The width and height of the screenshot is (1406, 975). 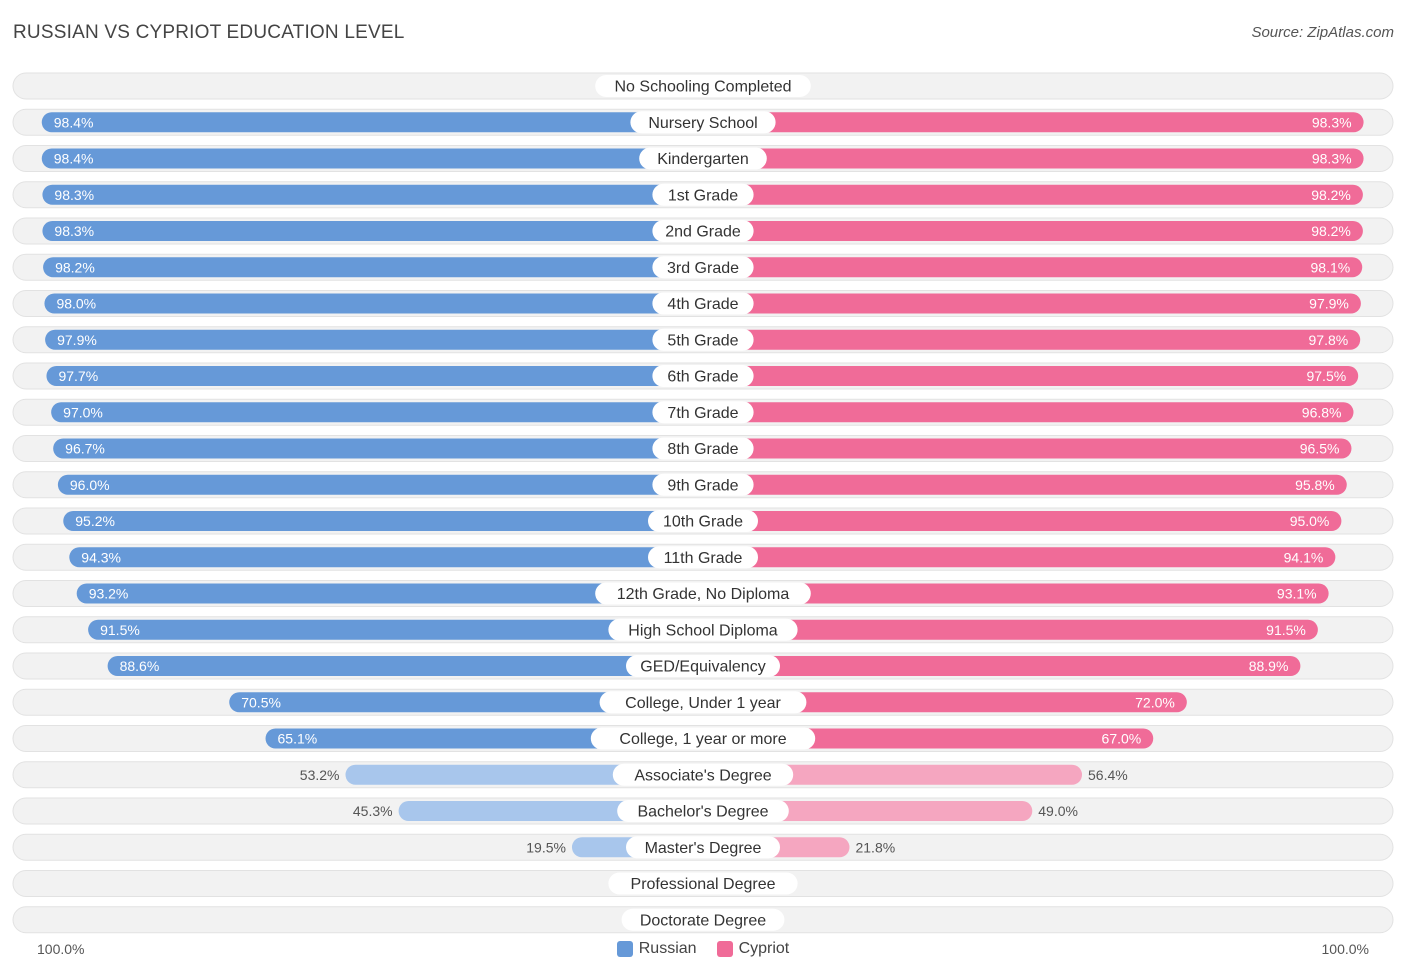 I want to click on chart-row: 96.0% 95.8% 9th Grade, so click(x=703, y=485).